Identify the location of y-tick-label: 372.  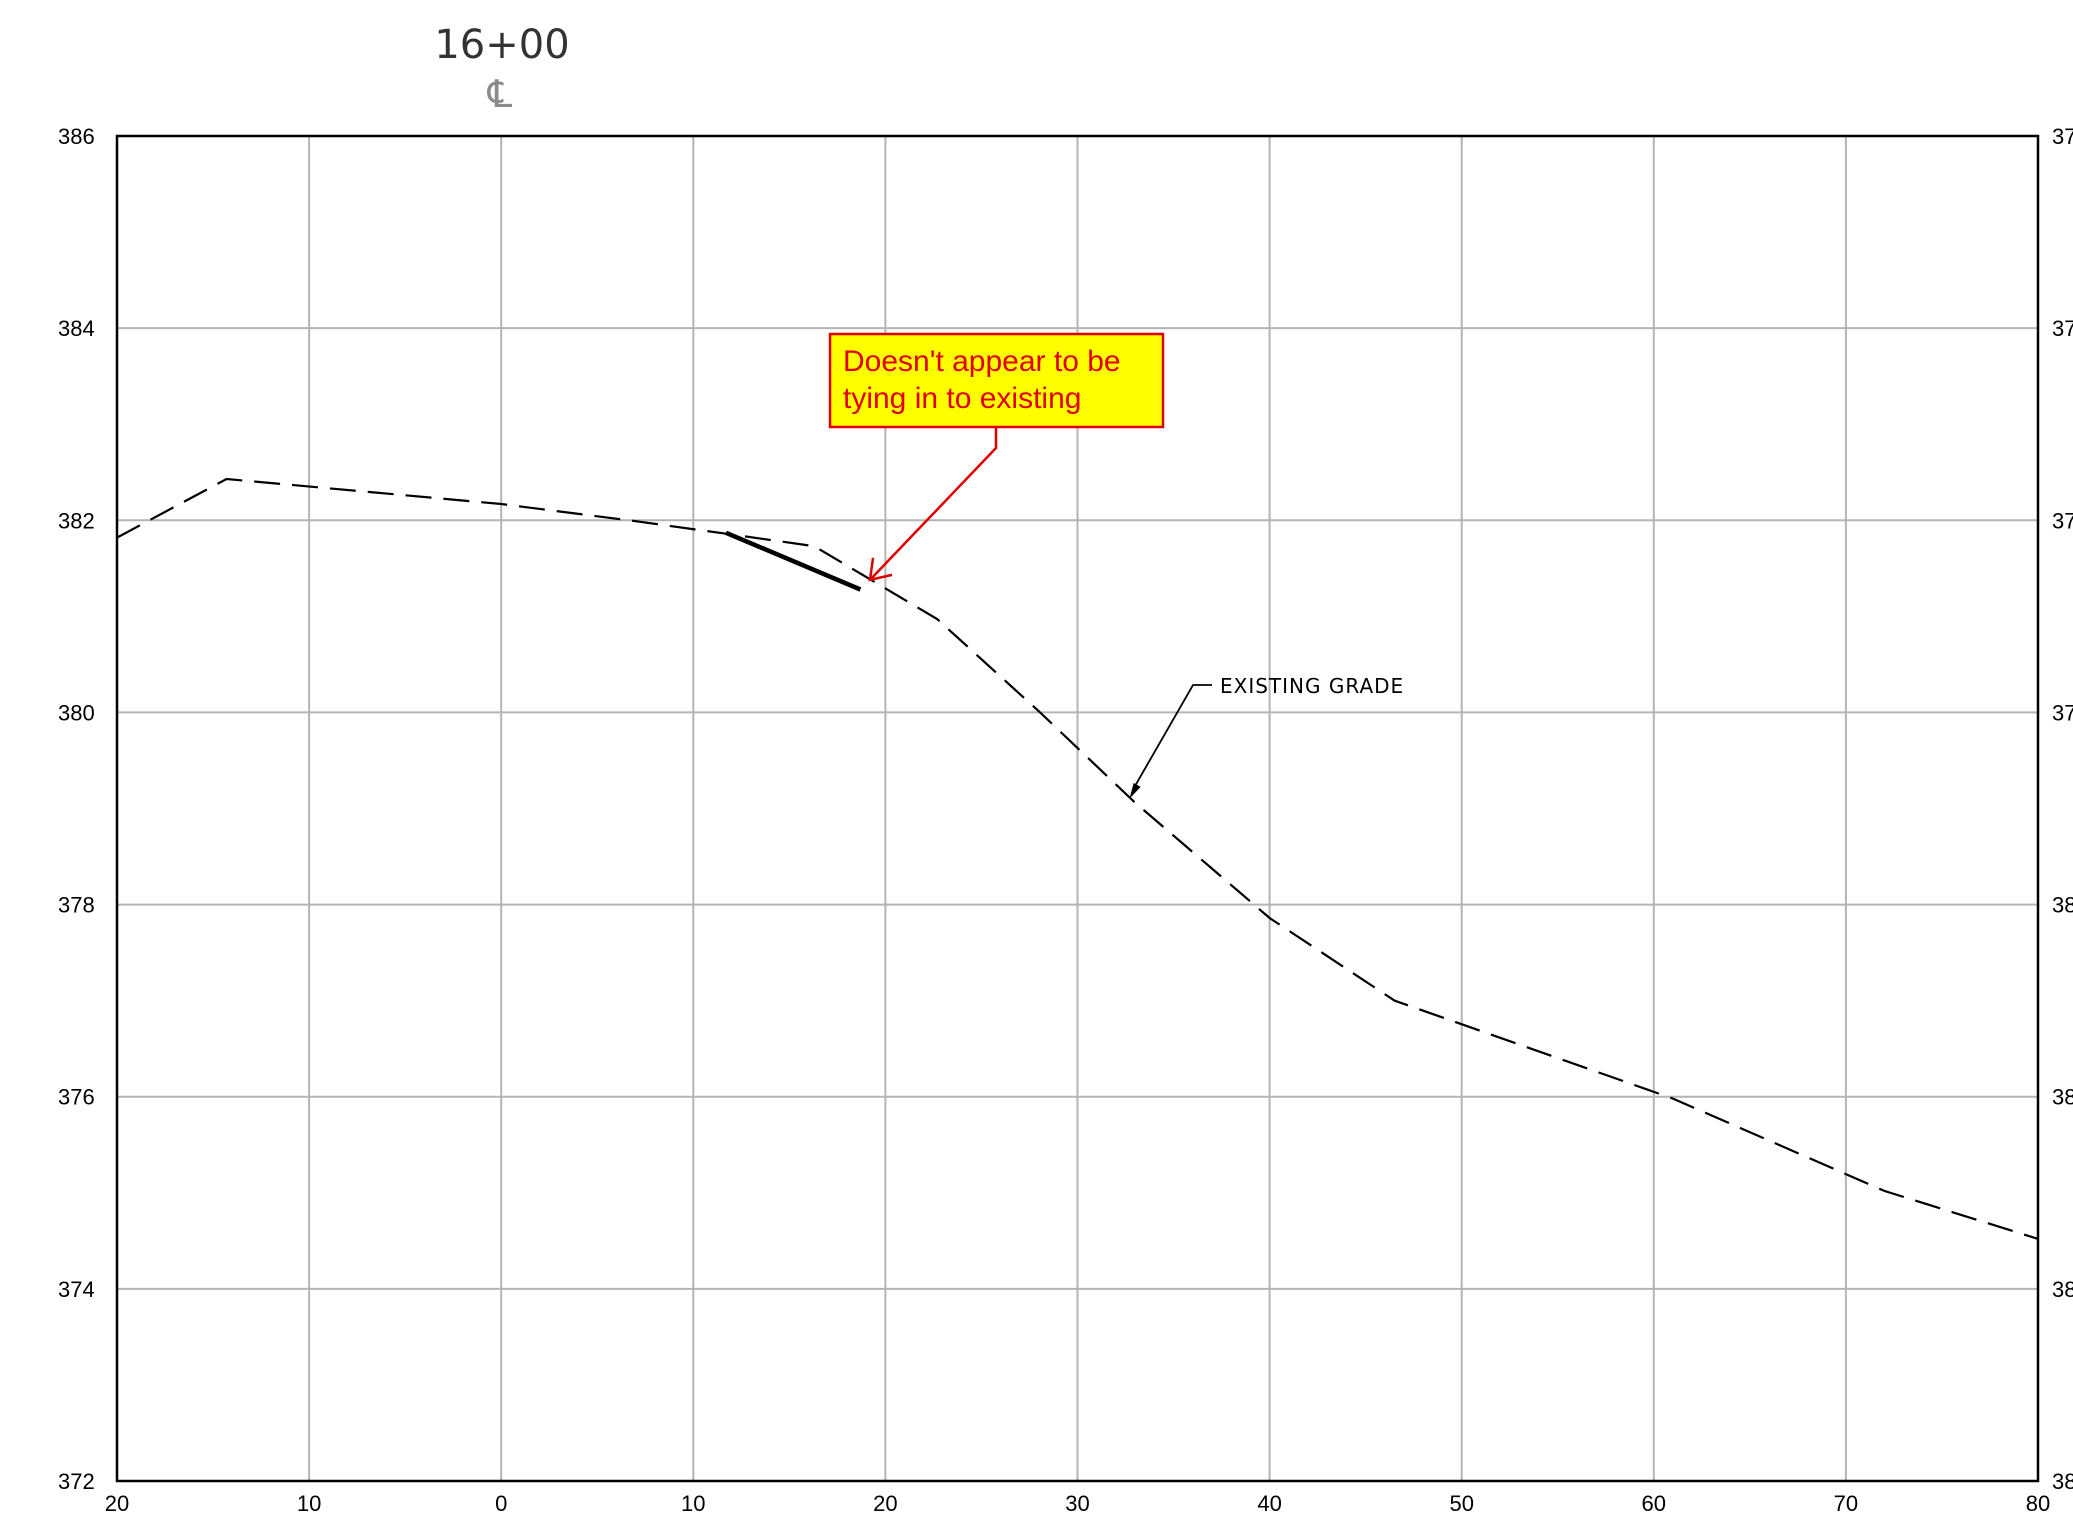
(76, 1481).